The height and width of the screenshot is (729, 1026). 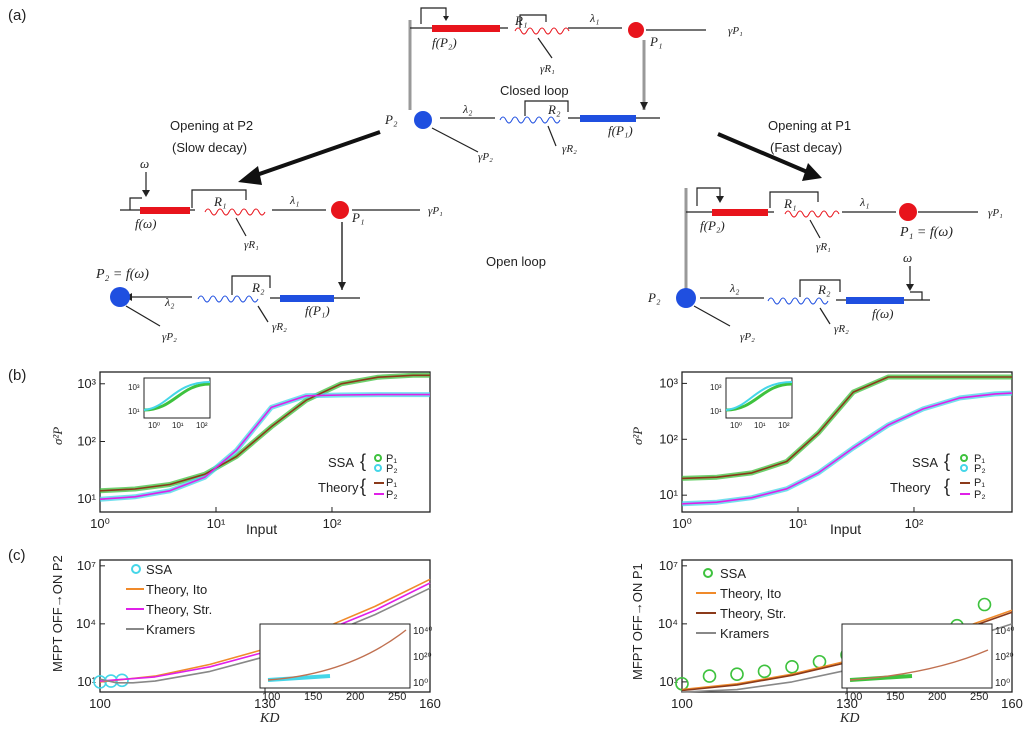 I want to click on legend-b-left: SSA Theory { { P₁ P₂ P₁ P₂, so click(x=358, y=476).